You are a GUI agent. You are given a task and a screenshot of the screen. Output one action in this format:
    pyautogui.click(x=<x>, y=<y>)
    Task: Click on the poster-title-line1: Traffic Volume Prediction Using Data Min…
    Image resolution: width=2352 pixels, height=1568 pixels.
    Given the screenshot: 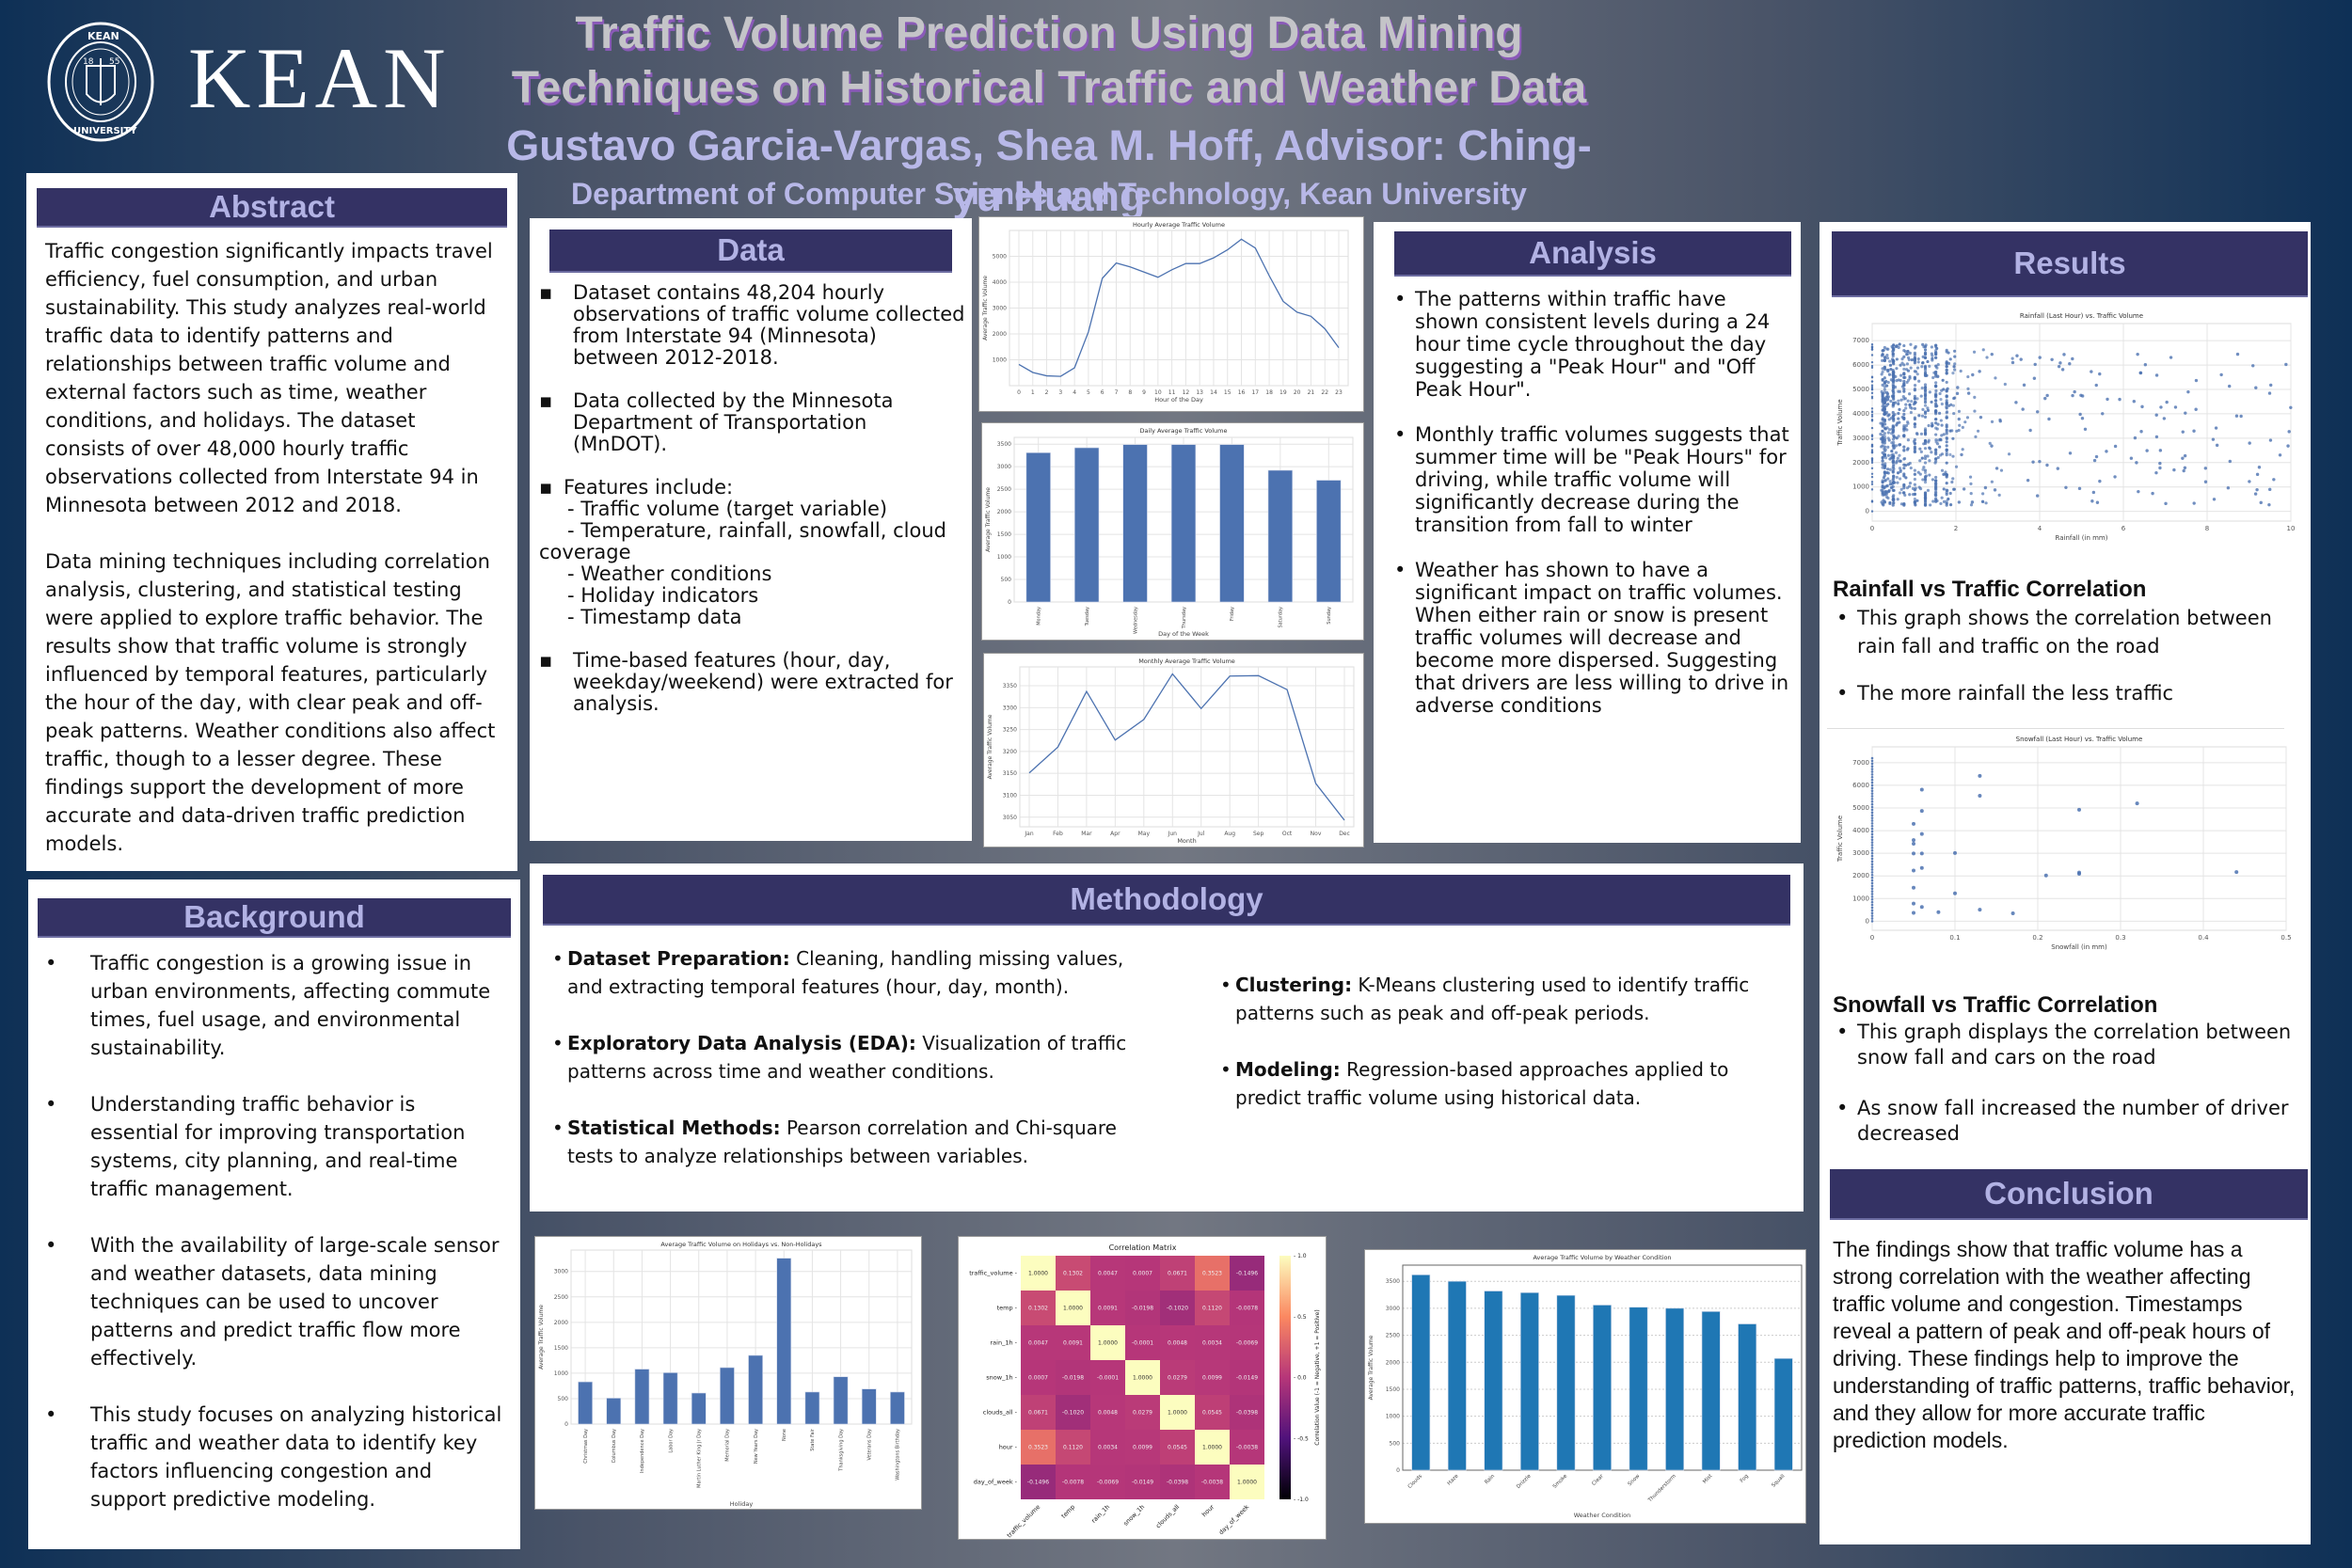 What is the action you would take?
    pyautogui.click(x=1049, y=33)
    